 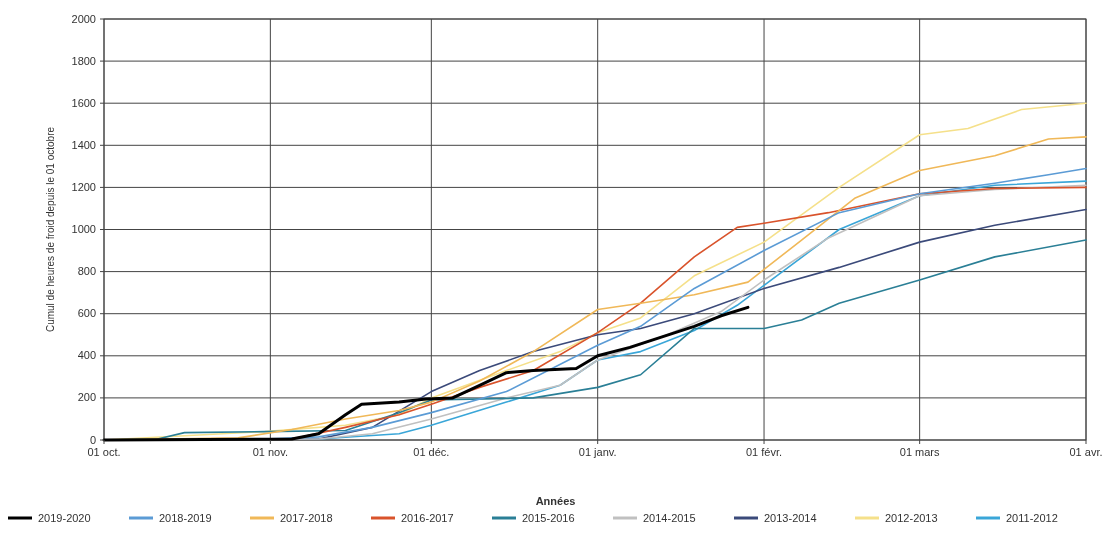 I want to click on y-tick-label: 0, so click(x=92, y=439).